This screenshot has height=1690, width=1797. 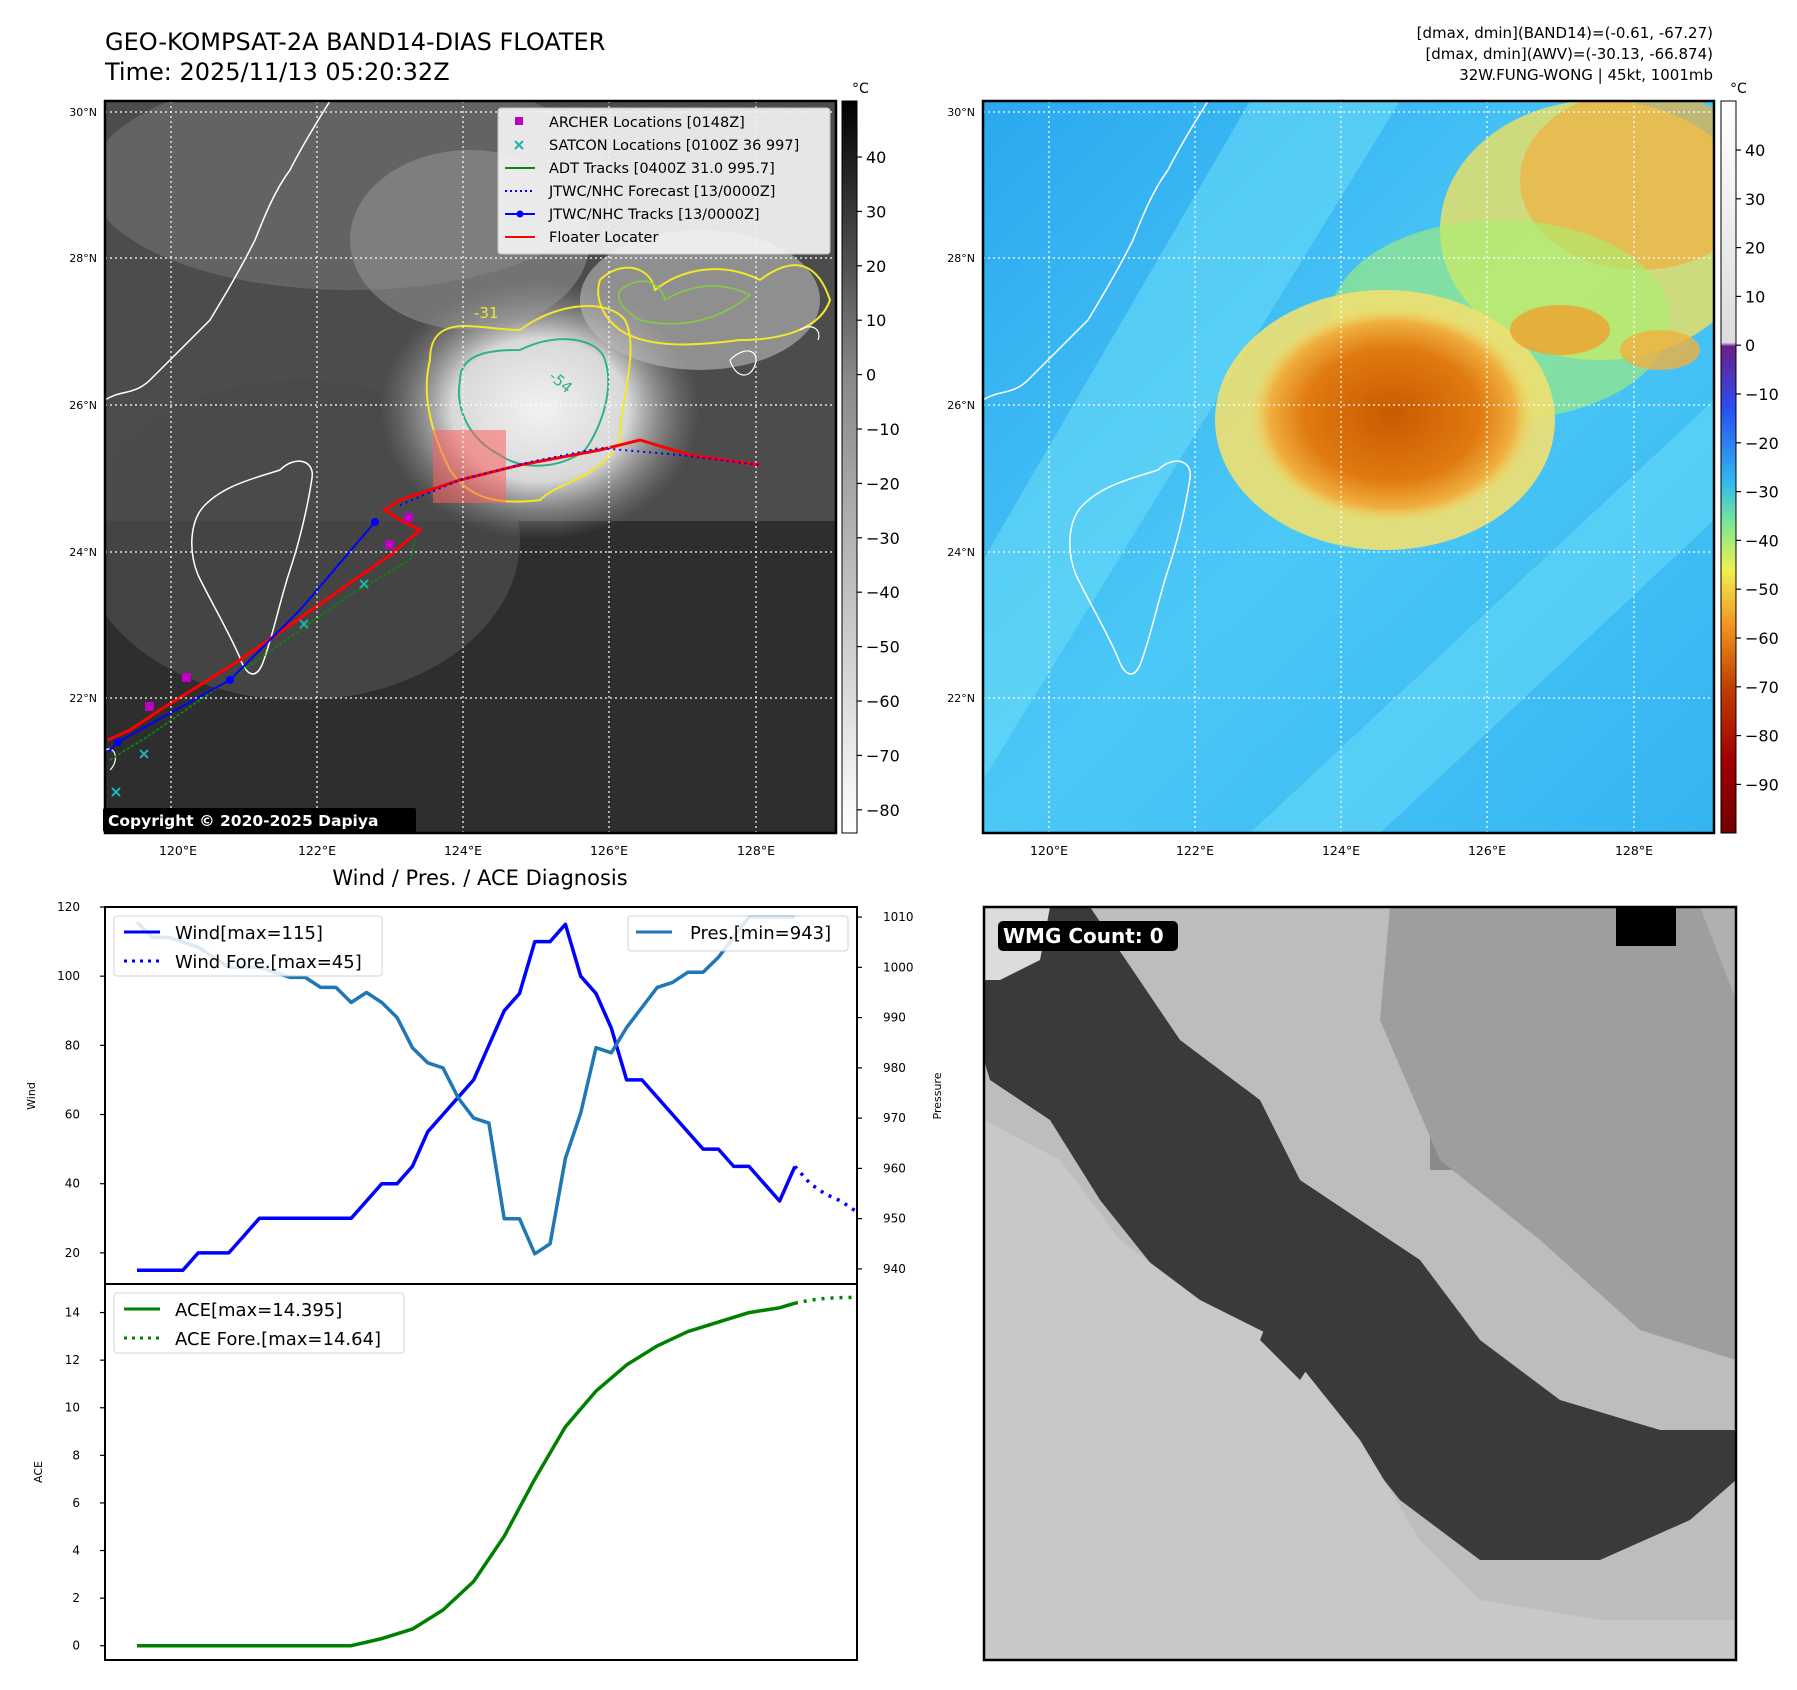 I want to click on ace-legend: ACE[max=14.395] ACE Fore.[max=14.64], so click(x=259, y=1323).